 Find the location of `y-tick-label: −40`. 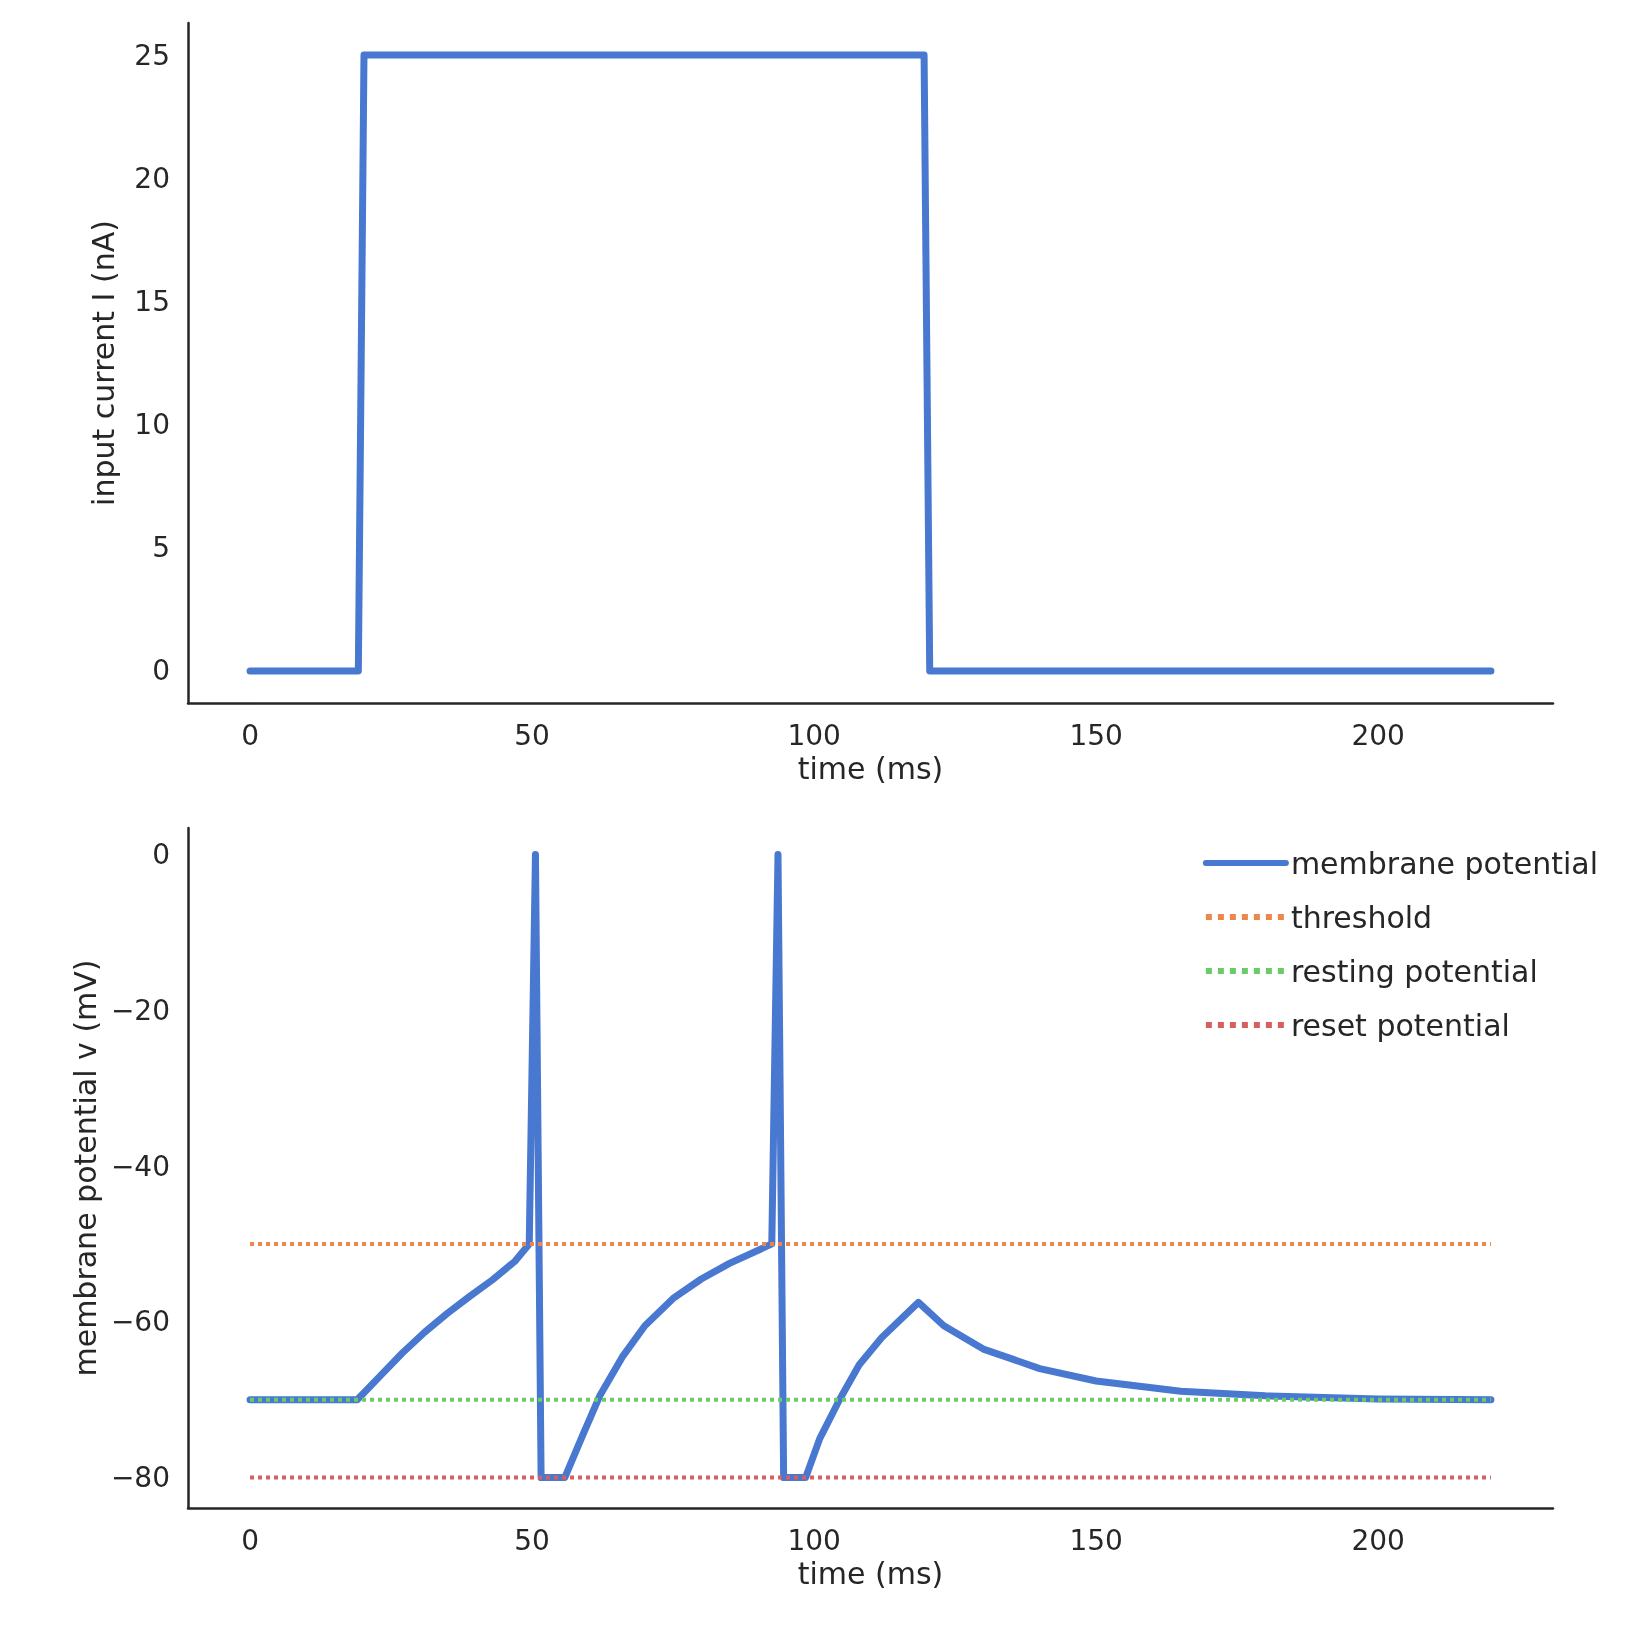

y-tick-label: −40 is located at coordinates (140, 1166).